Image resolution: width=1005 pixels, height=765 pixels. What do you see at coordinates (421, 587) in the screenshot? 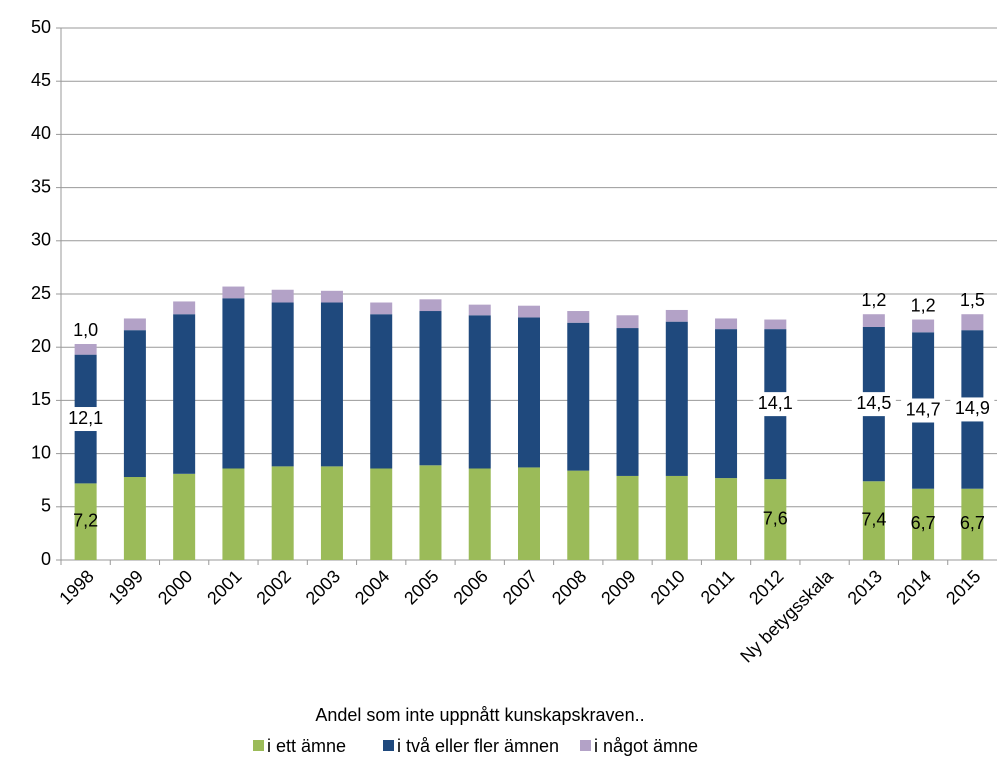
I see `x-tick-label: 2005` at bounding box center [421, 587].